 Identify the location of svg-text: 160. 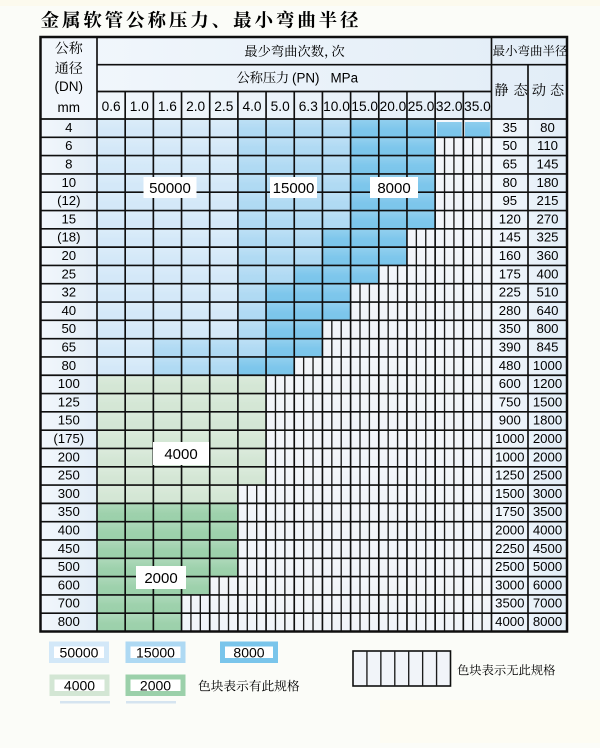
(510, 255).